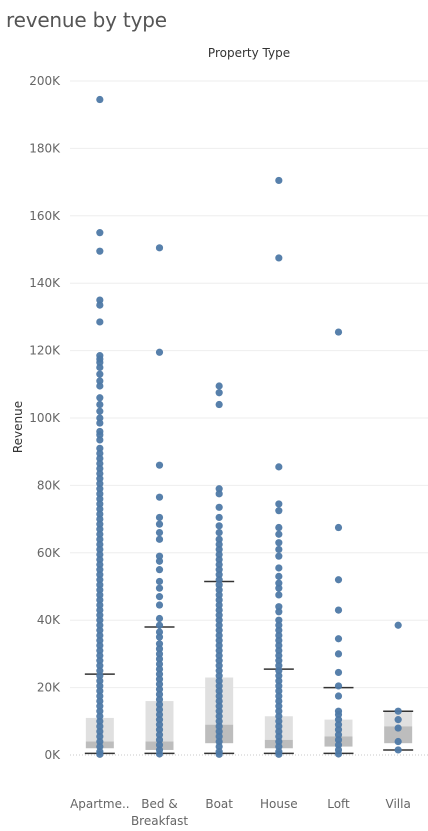 Image resolution: width=428 pixels, height=831 pixels. Describe the element at coordinates (159, 804) in the screenshot. I see `category-label: Bed &` at that location.